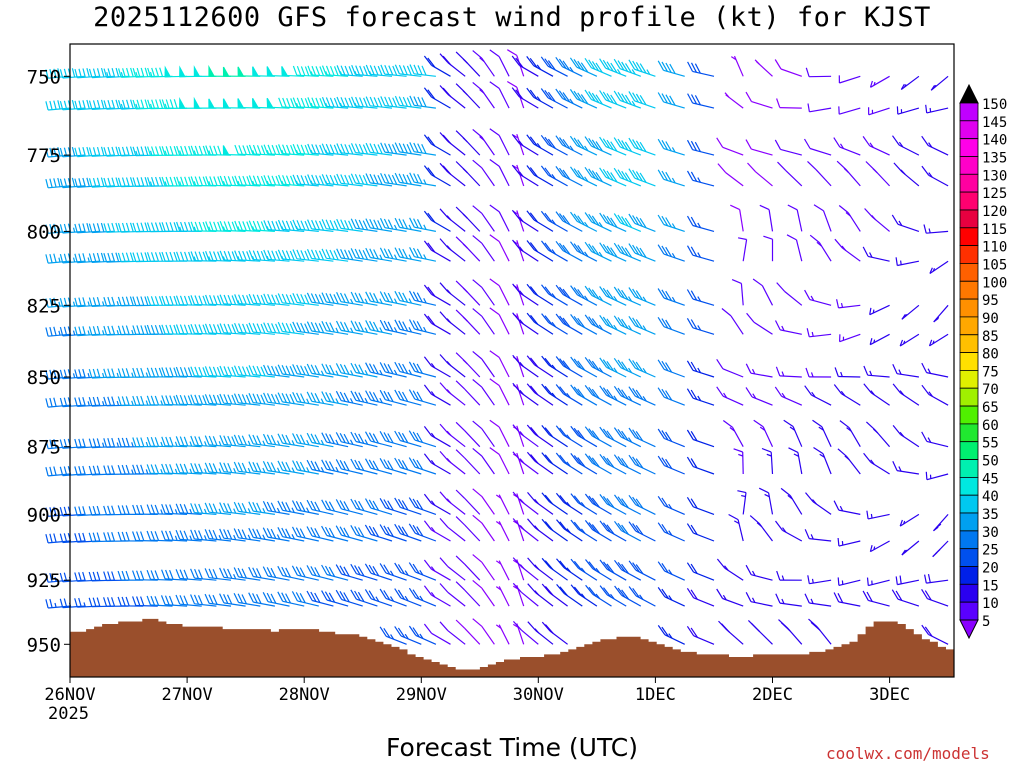  I want to click on x-axis-year: 2025, so click(68, 714).